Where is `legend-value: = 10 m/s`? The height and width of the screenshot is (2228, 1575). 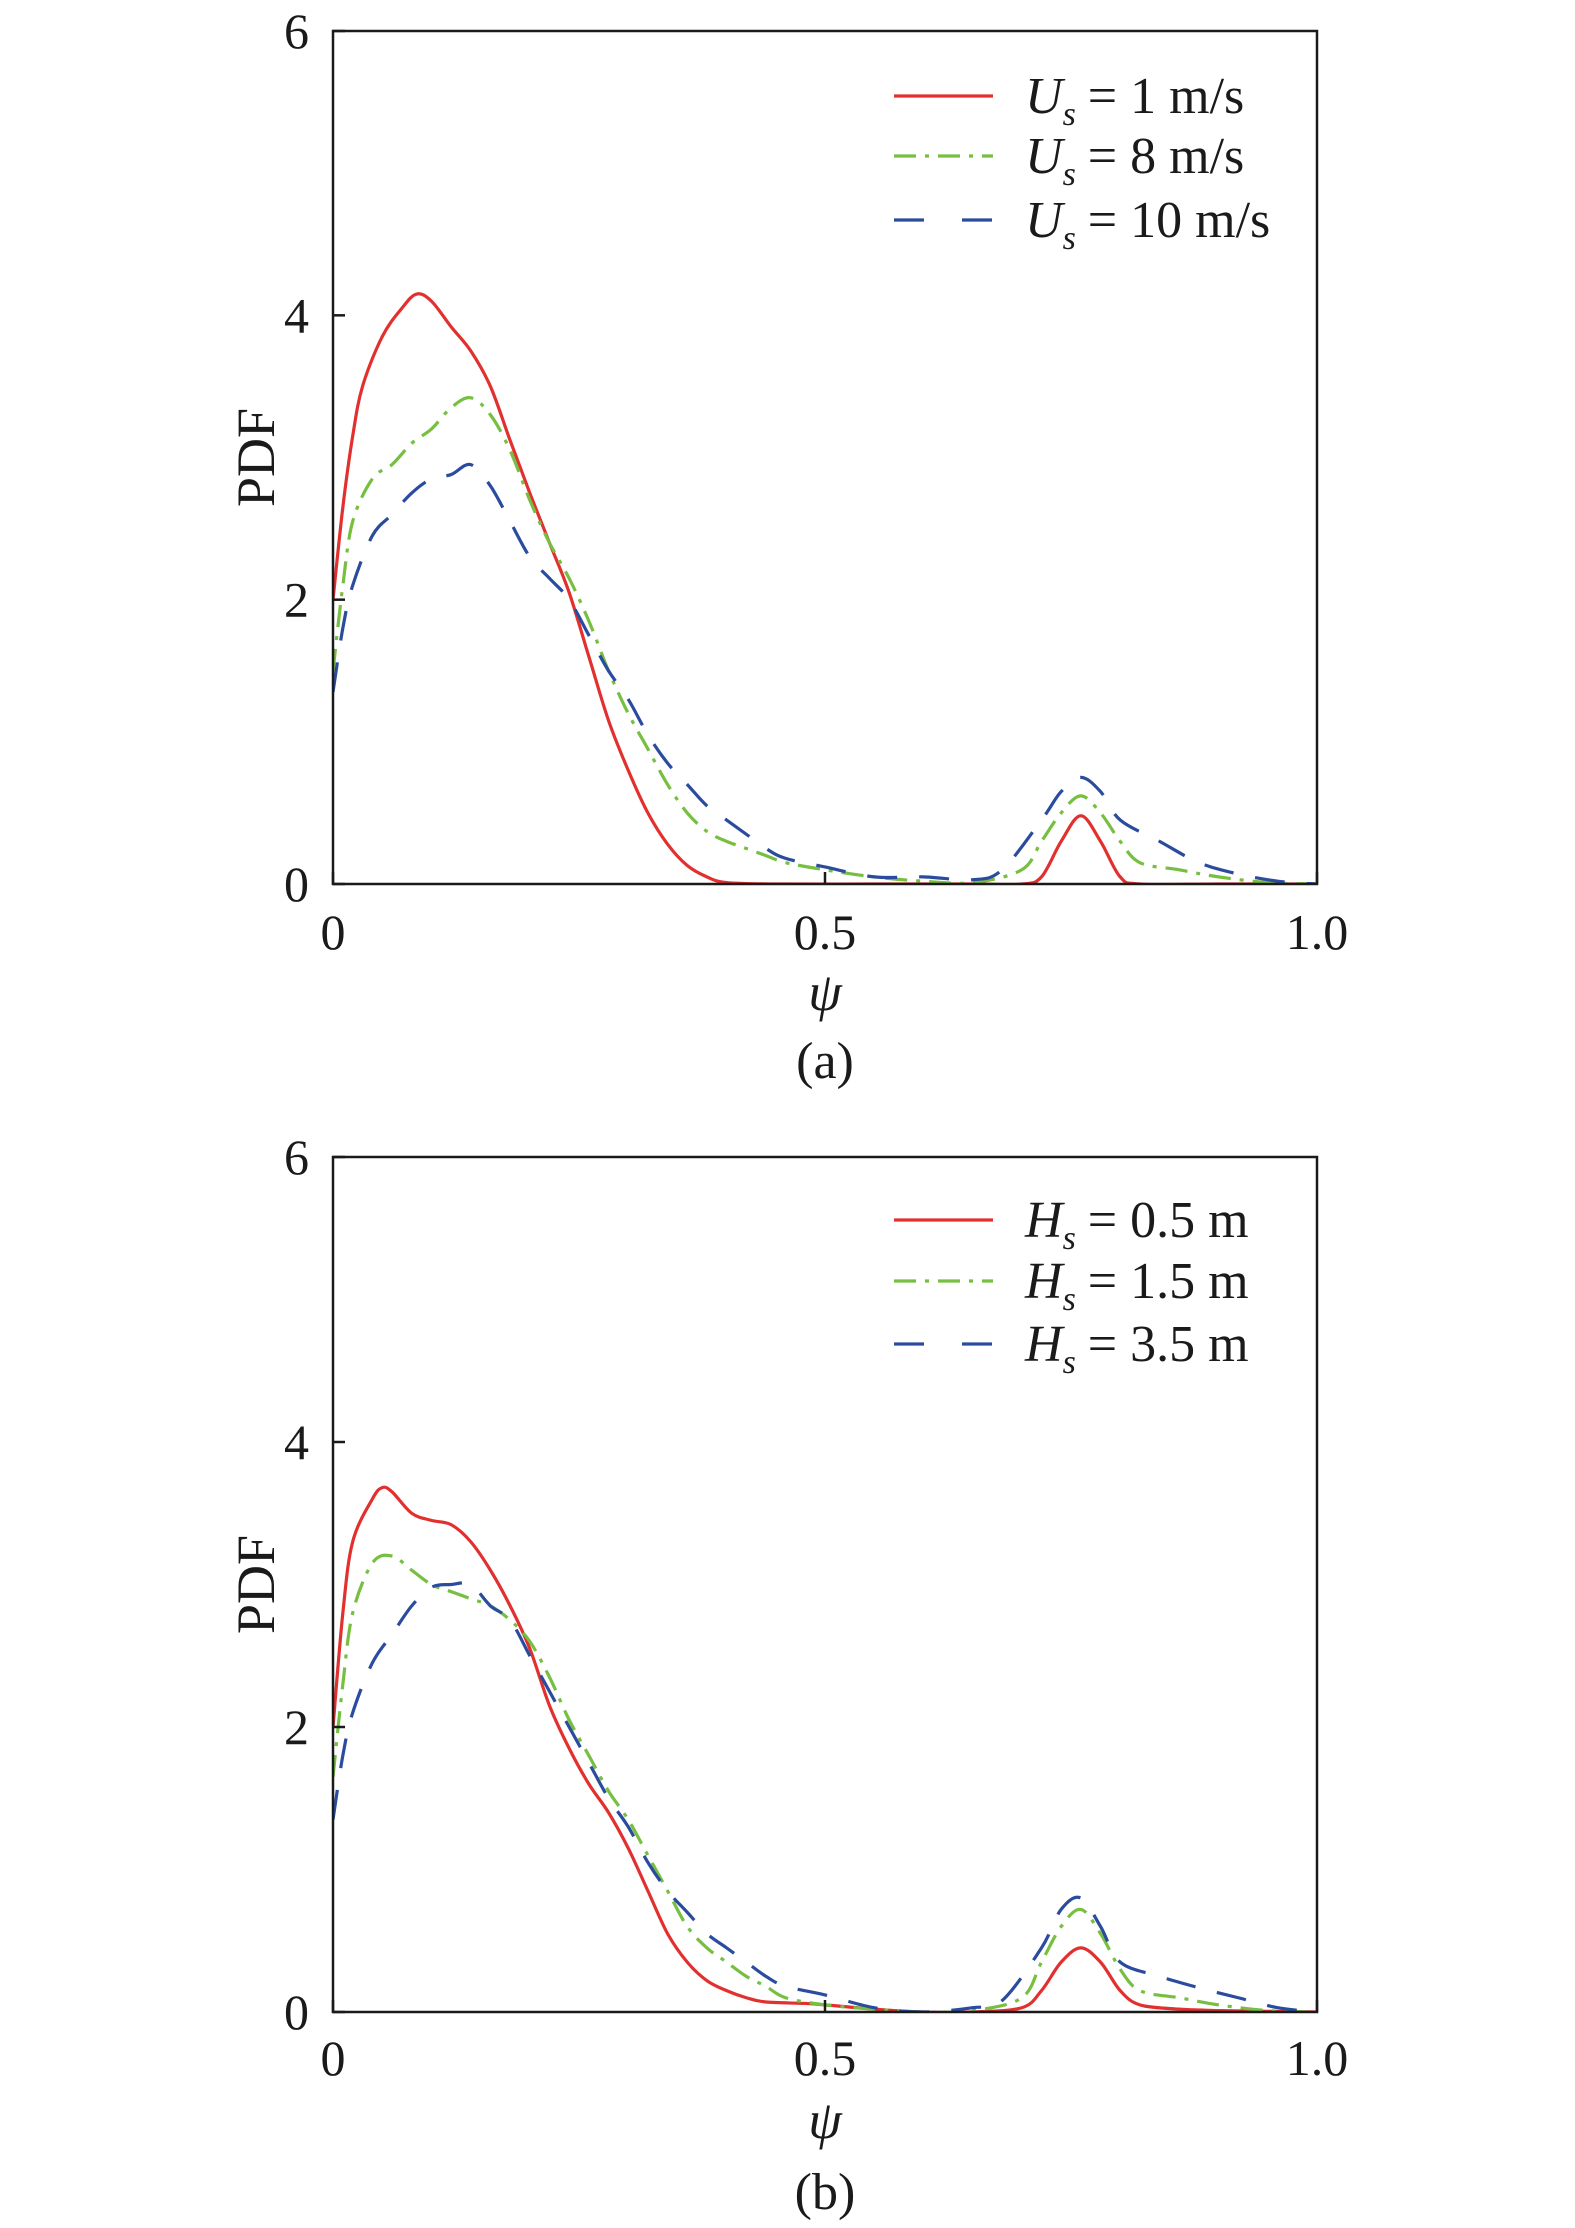 legend-value: = 10 m/s is located at coordinates (1179, 220).